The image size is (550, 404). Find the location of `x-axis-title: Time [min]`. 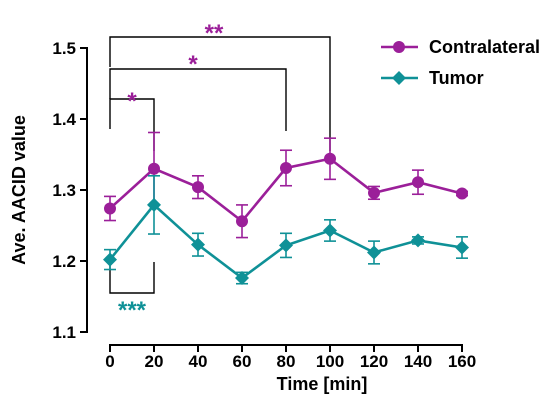

x-axis-title: Time [min] is located at coordinates (322, 384).